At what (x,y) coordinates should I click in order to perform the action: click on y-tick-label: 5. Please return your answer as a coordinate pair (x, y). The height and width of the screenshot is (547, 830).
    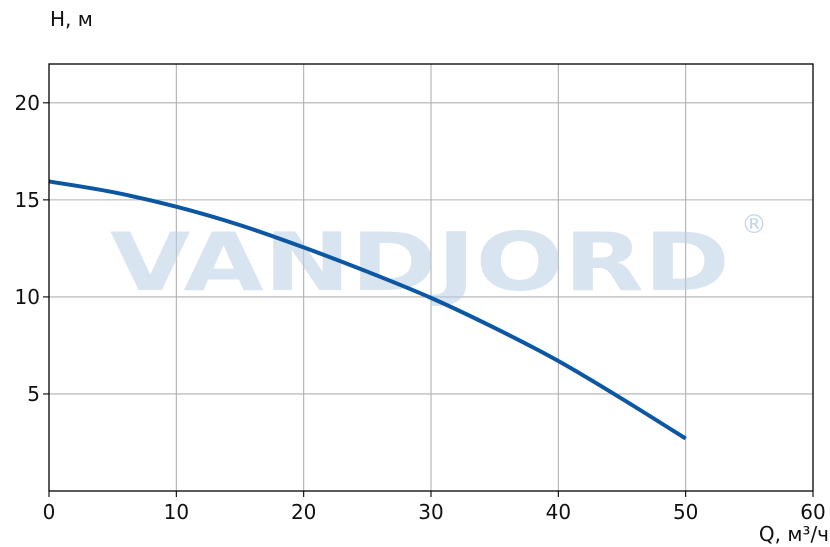
    Looking at the image, I should click on (33, 394).